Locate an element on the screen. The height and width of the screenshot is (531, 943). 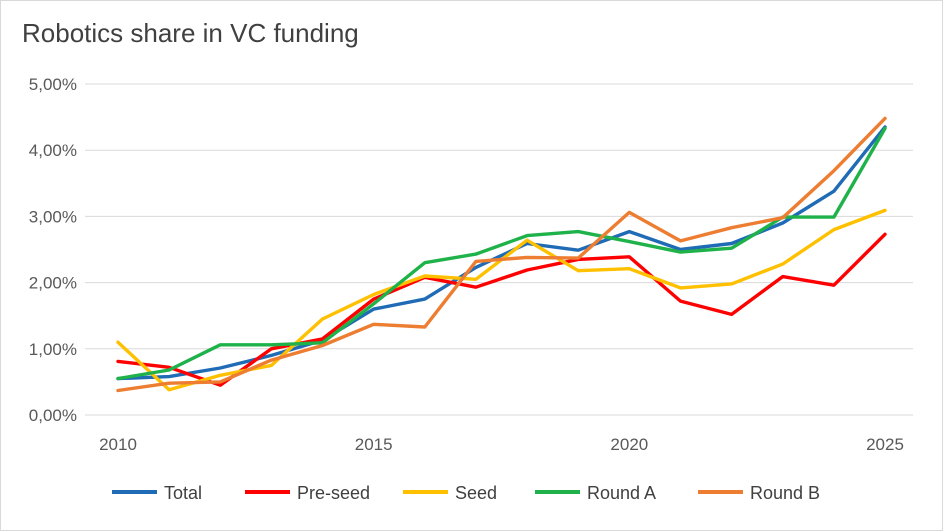
legend-label-seed: Seed is located at coordinates (476, 493).